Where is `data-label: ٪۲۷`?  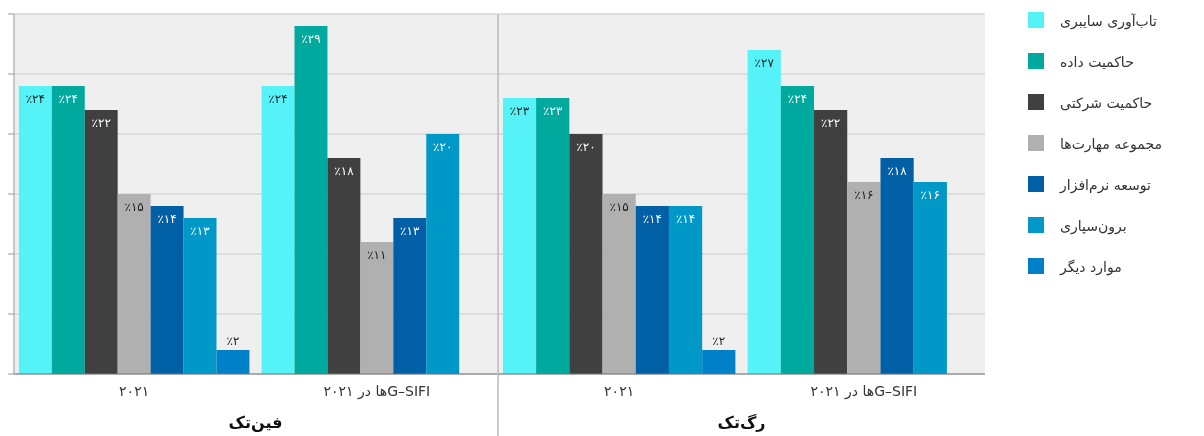
data-label: ٪۲۷ is located at coordinates (764, 63).